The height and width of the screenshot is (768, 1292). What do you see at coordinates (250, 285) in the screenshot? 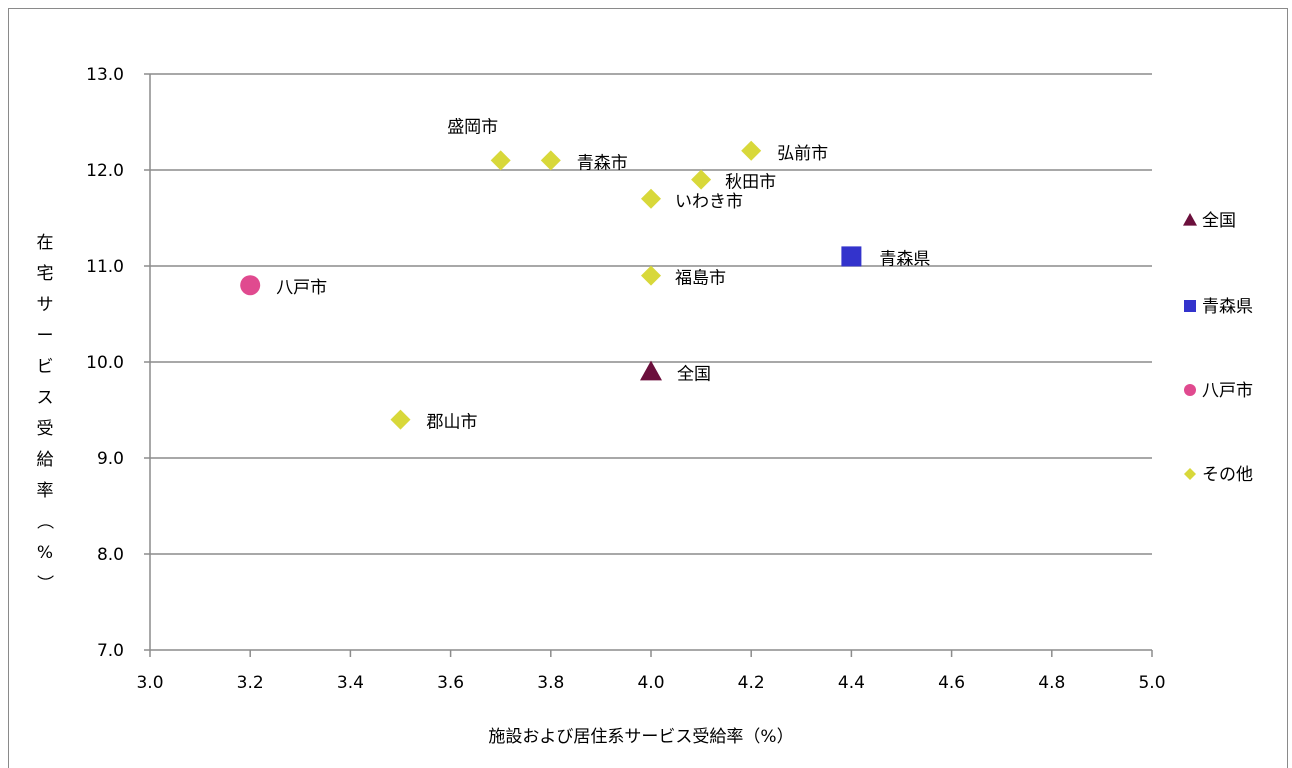
I see `point-八戸市` at bounding box center [250, 285].